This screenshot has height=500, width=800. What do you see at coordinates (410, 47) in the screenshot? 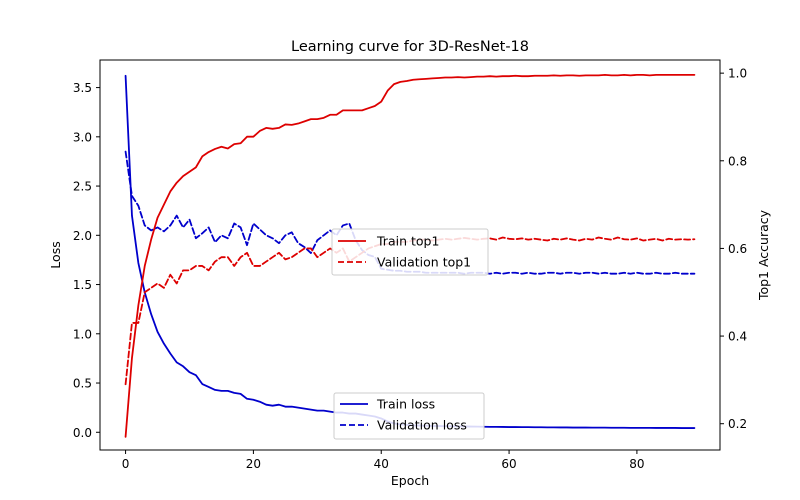
I see `chart-title: Learning curve for 3D-ResNet-18` at bounding box center [410, 47].